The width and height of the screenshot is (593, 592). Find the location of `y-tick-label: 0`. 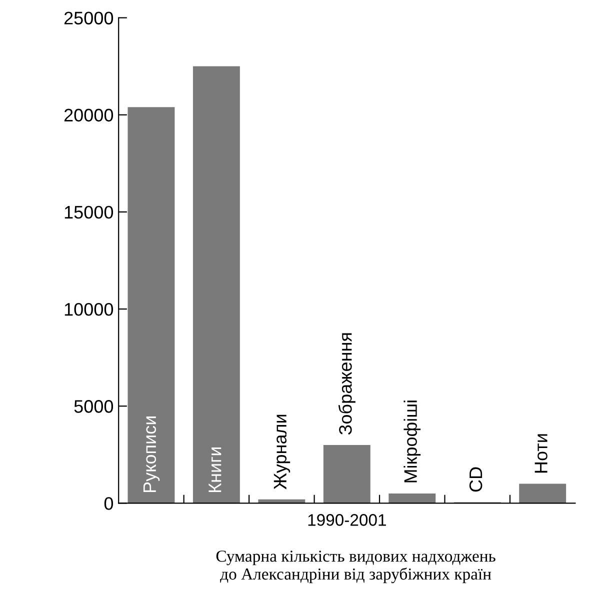

y-tick-label: 0 is located at coordinates (109, 503).